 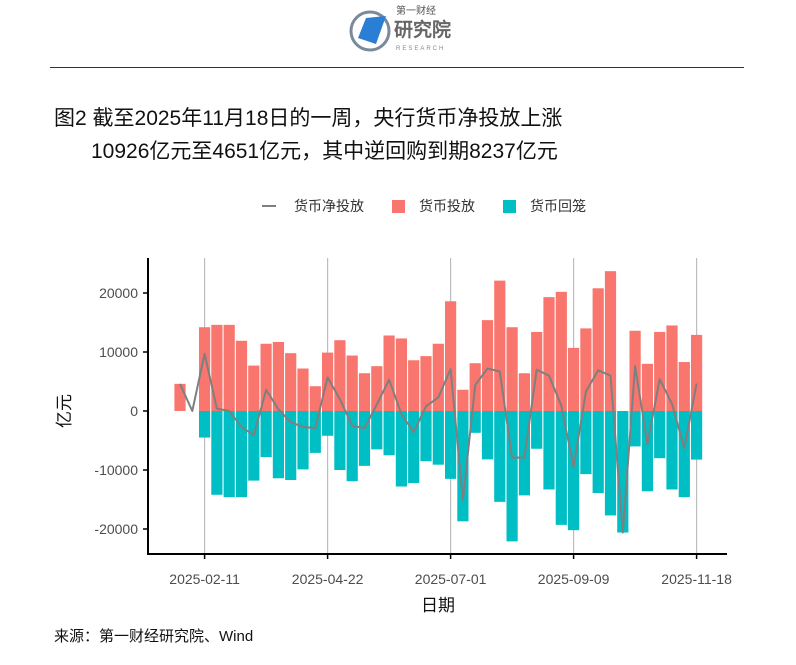 I want to click on x-tick-label: 2025-09-09, so click(x=574, y=579).